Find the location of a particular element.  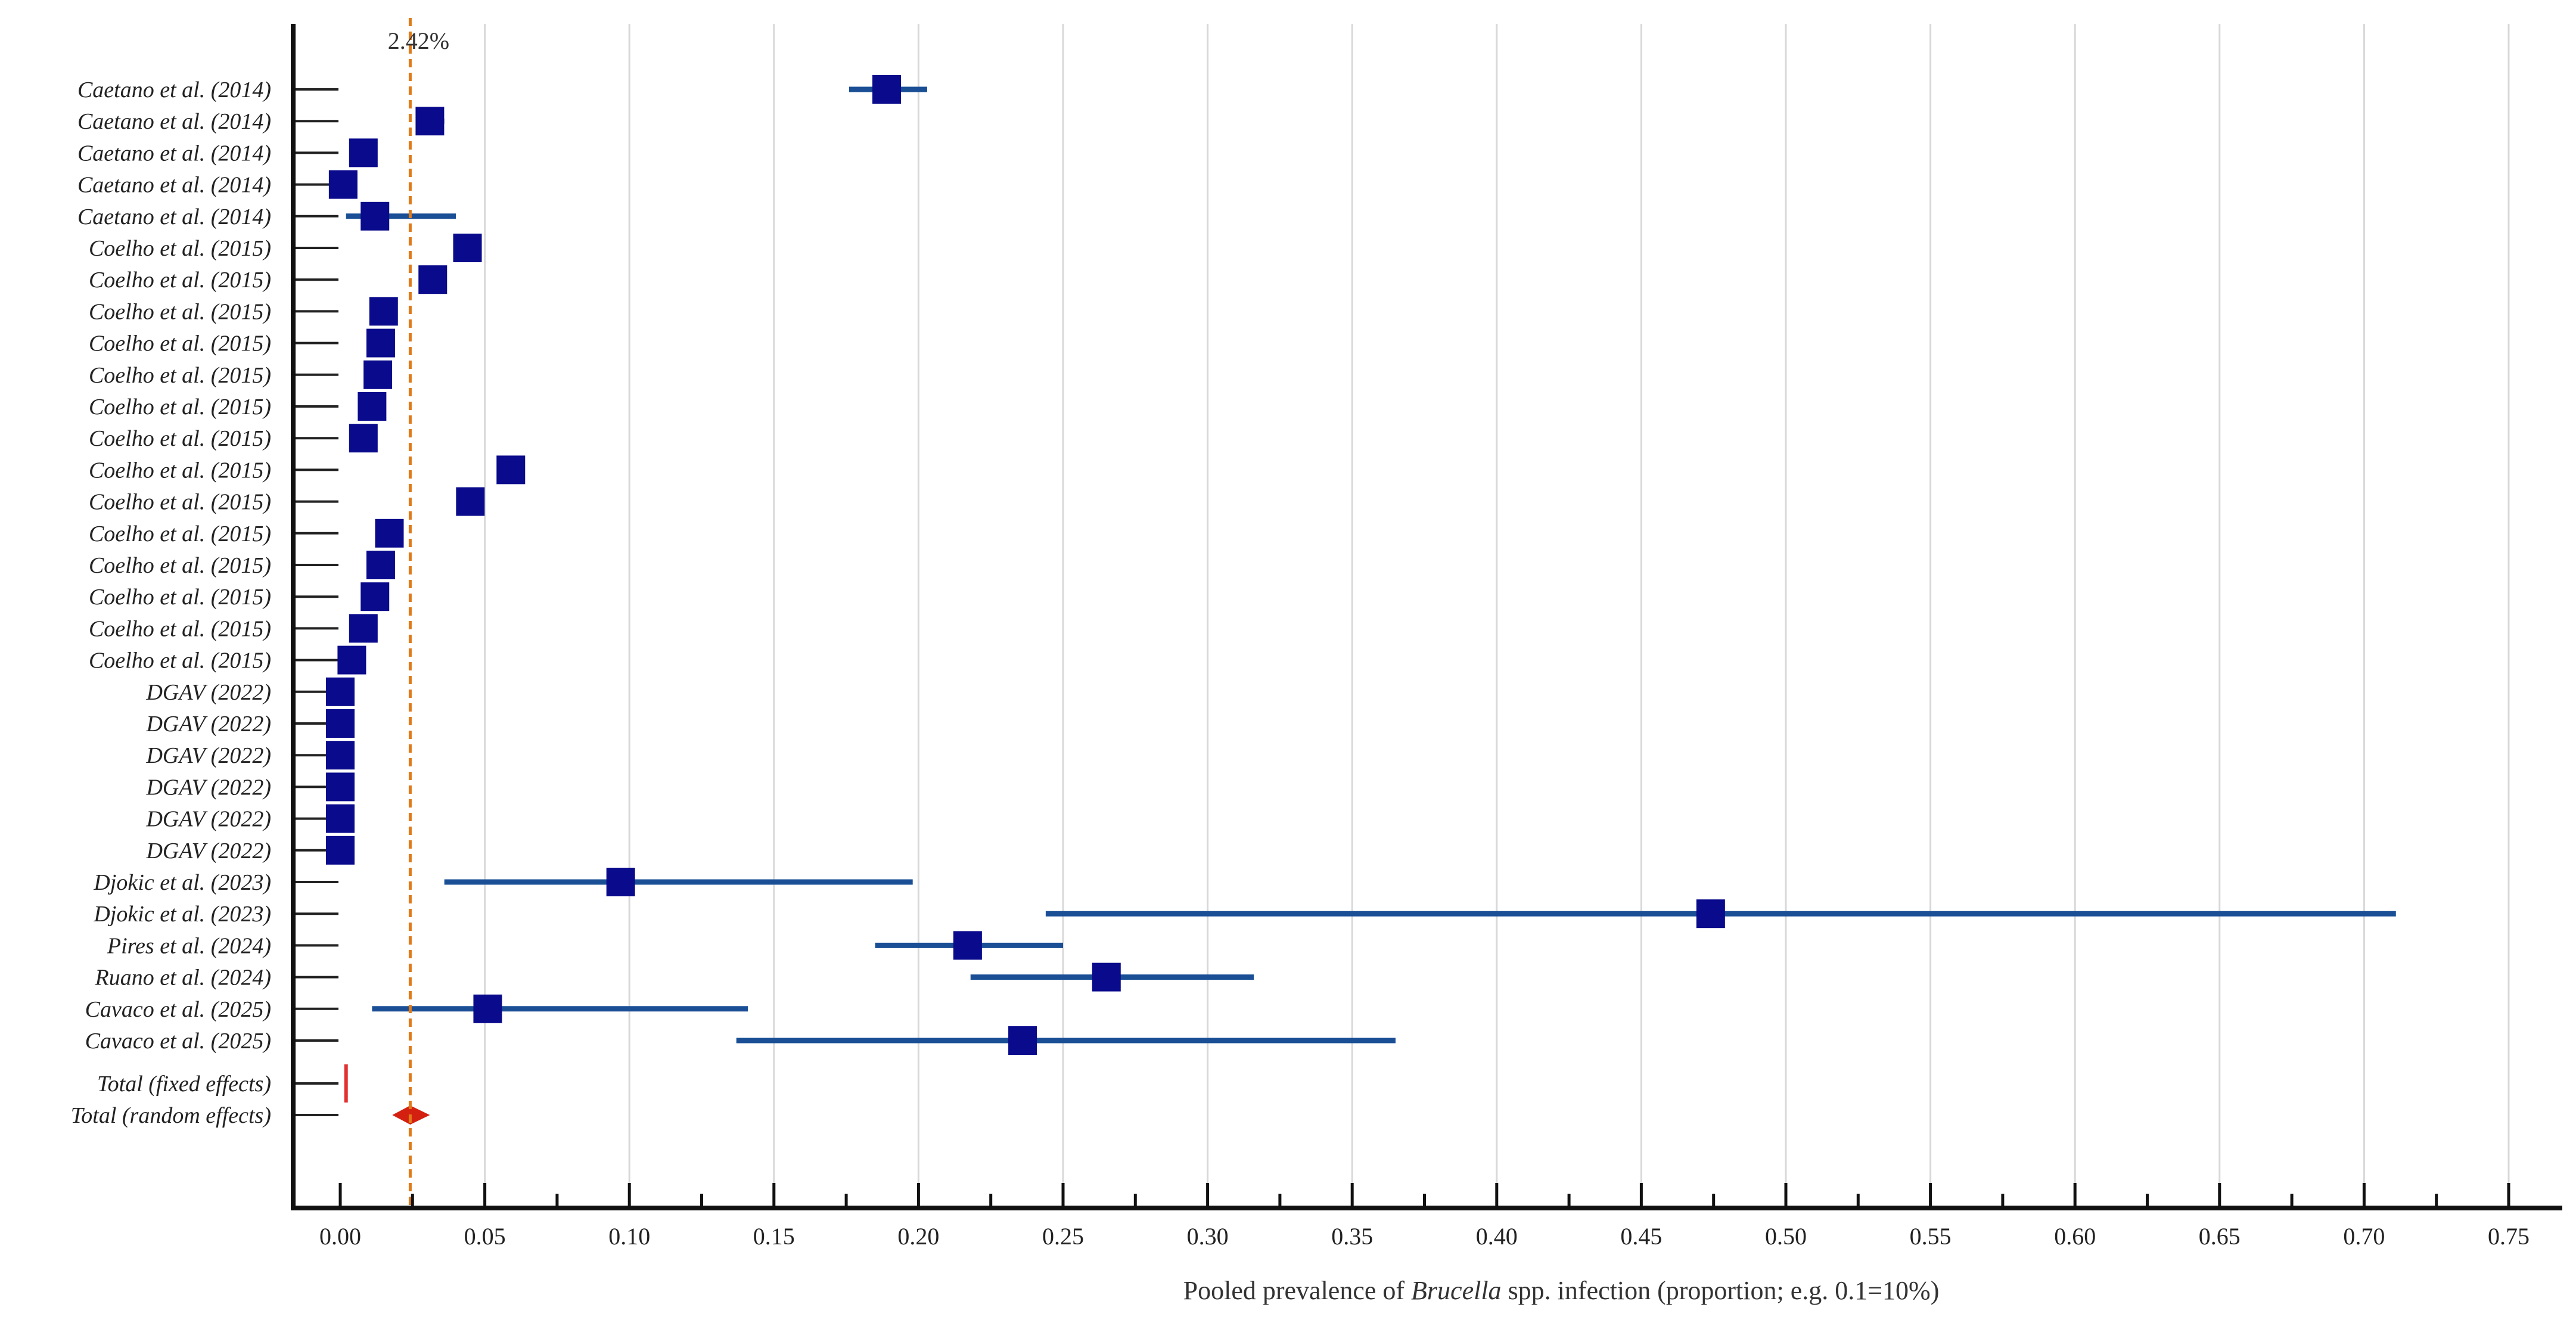

x-tick-label: 0.65 is located at coordinates (2220, 1236).